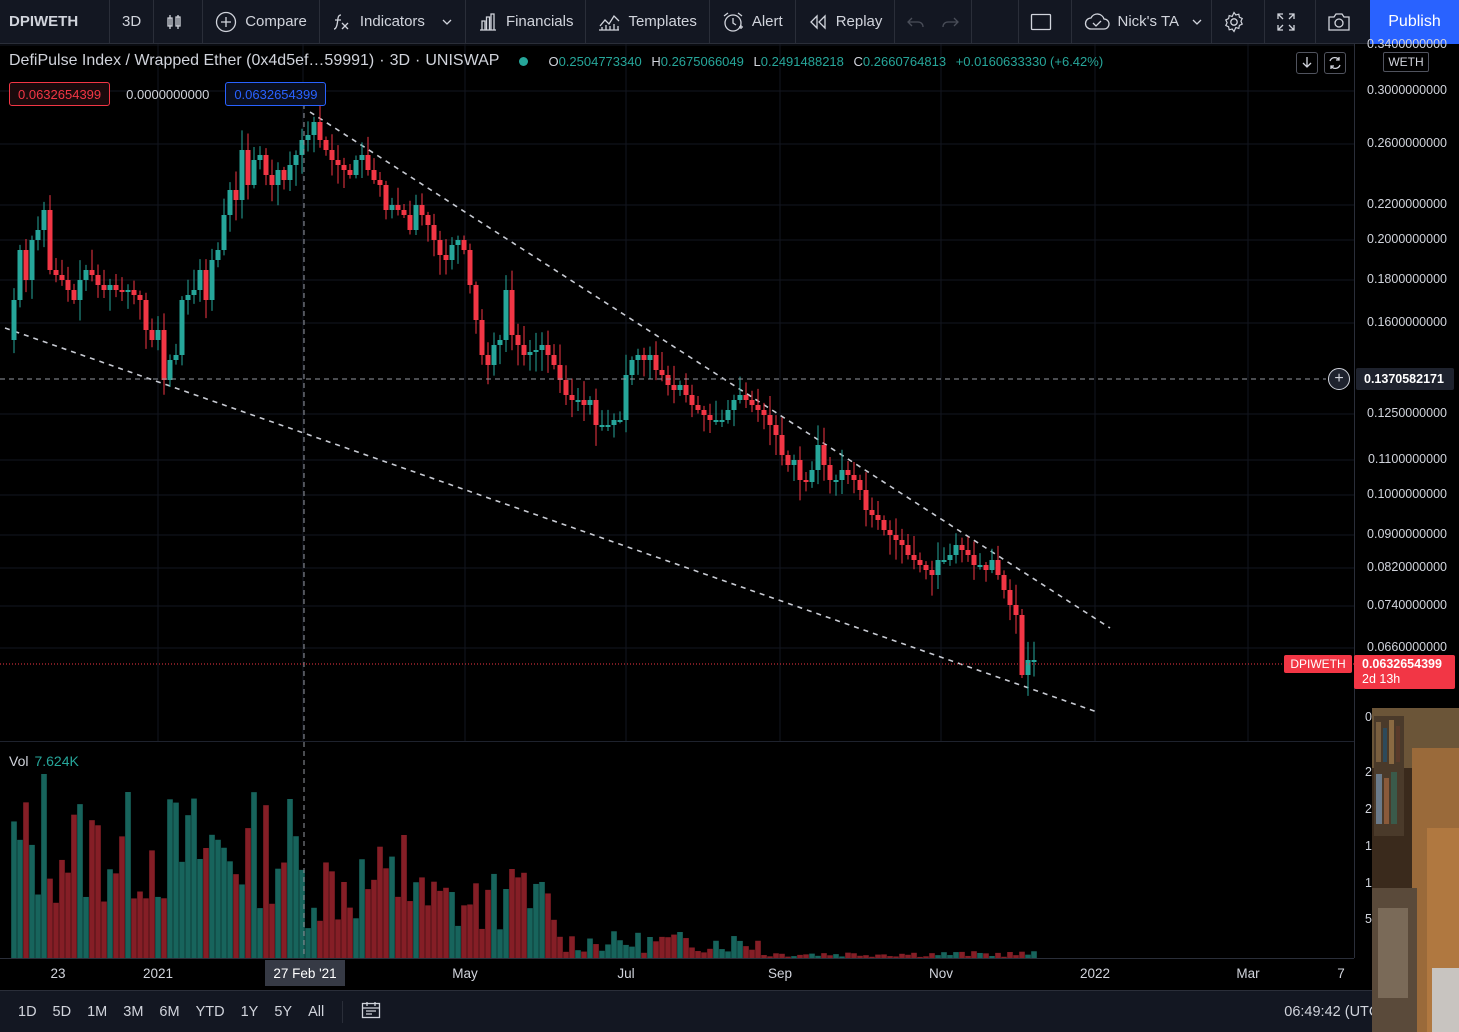 The width and height of the screenshot is (1459, 1032). What do you see at coordinates (780, 973) in the screenshot?
I see `time-axis-label: Sep` at bounding box center [780, 973].